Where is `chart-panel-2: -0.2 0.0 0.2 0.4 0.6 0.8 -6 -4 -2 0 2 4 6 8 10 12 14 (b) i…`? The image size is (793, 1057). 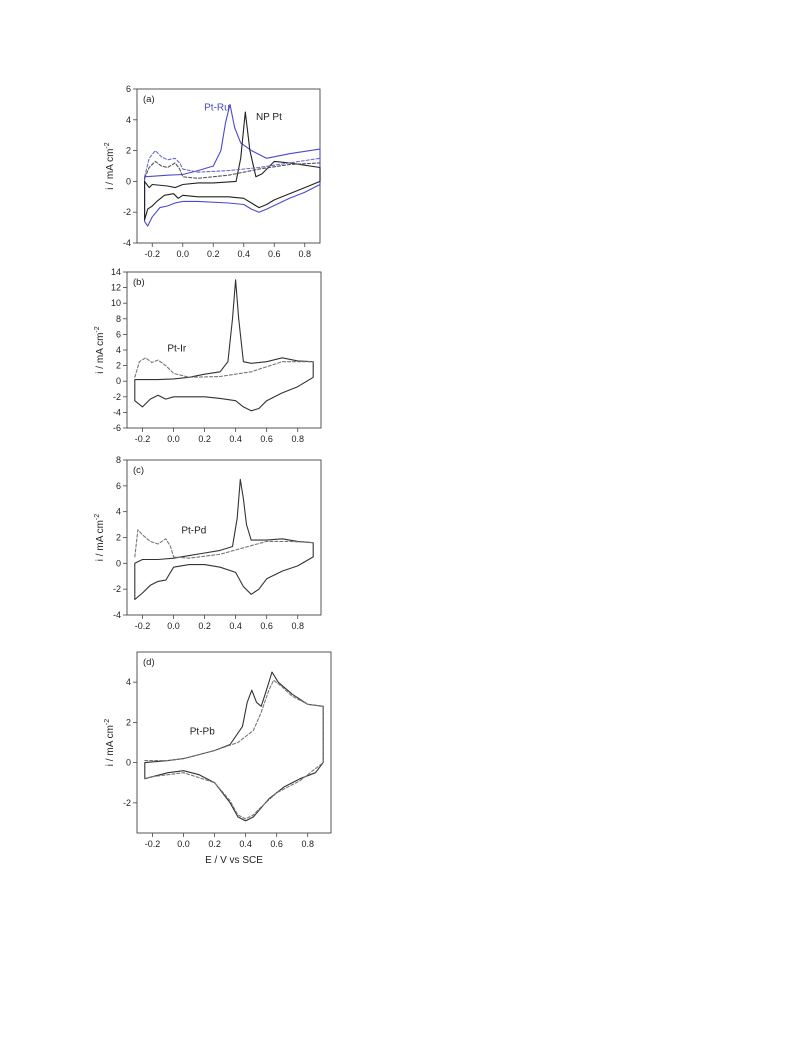 chart-panel-2: -0.2 0.0 0.2 0.4 0.6 0.8 -6 -4 -2 0 2 4 6 8 10 12 14 (b) i… is located at coordinates (208, 355).